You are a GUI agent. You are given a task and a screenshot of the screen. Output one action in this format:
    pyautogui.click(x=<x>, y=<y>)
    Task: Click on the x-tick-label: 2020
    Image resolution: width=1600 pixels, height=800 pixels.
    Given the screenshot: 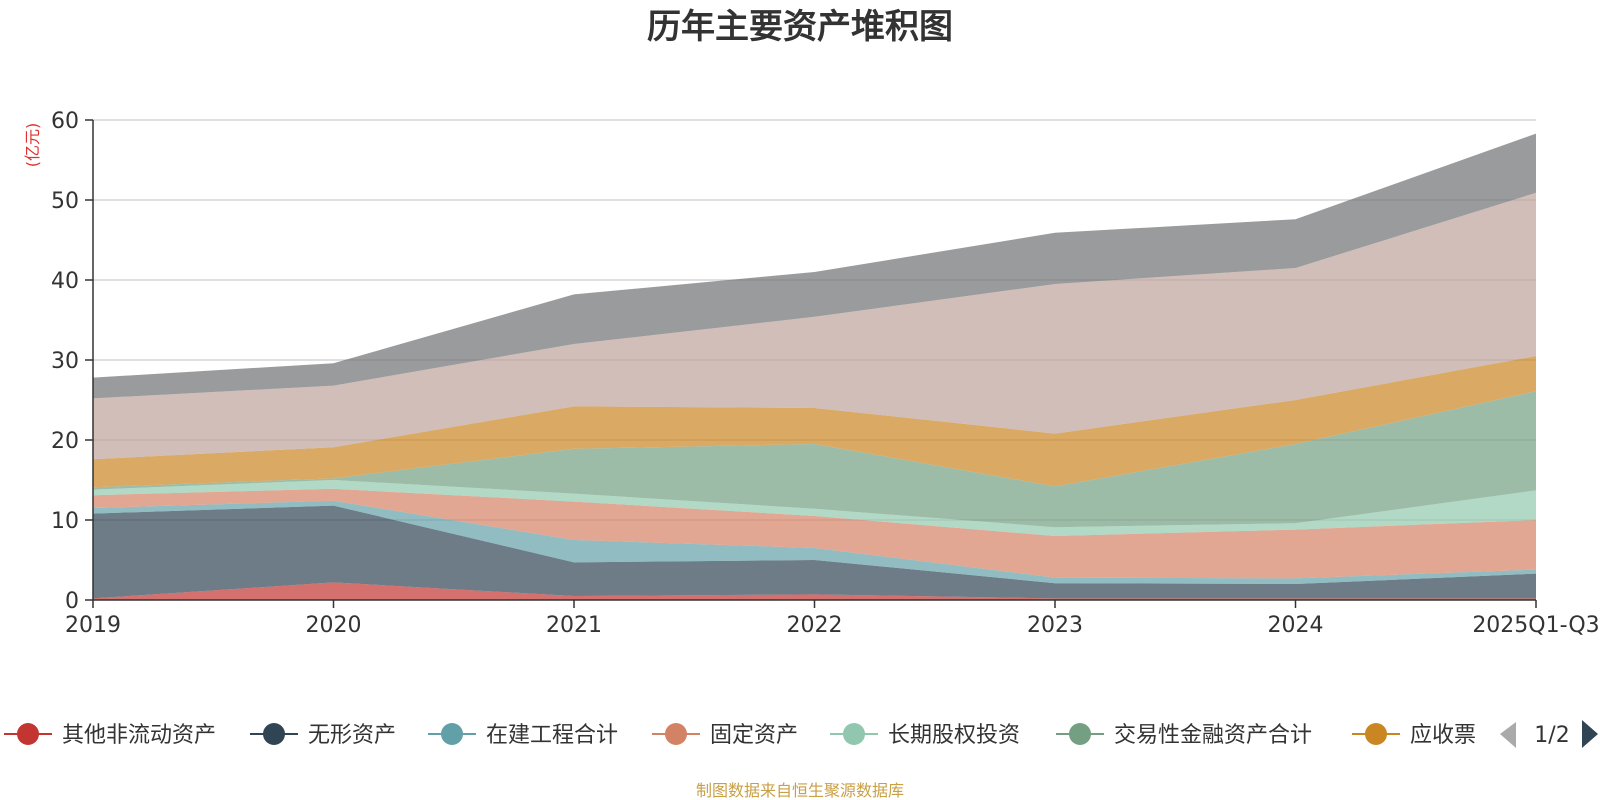 What is the action you would take?
    pyautogui.click(x=334, y=625)
    